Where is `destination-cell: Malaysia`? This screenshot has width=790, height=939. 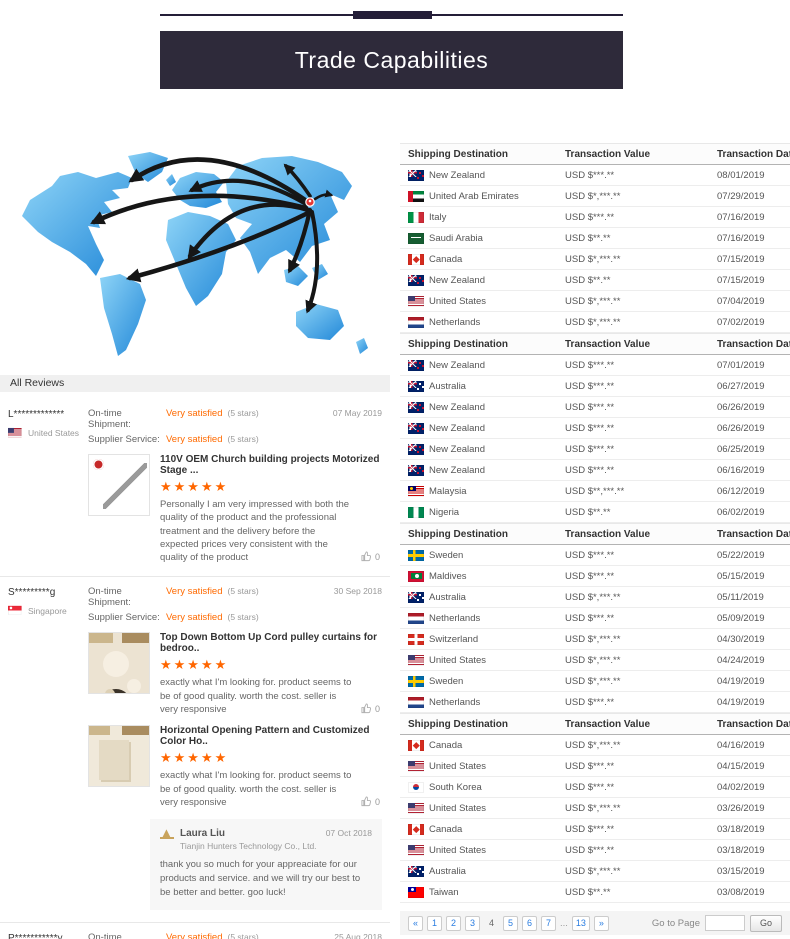 destination-cell: Malaysia is located at coordinates (486, 491).